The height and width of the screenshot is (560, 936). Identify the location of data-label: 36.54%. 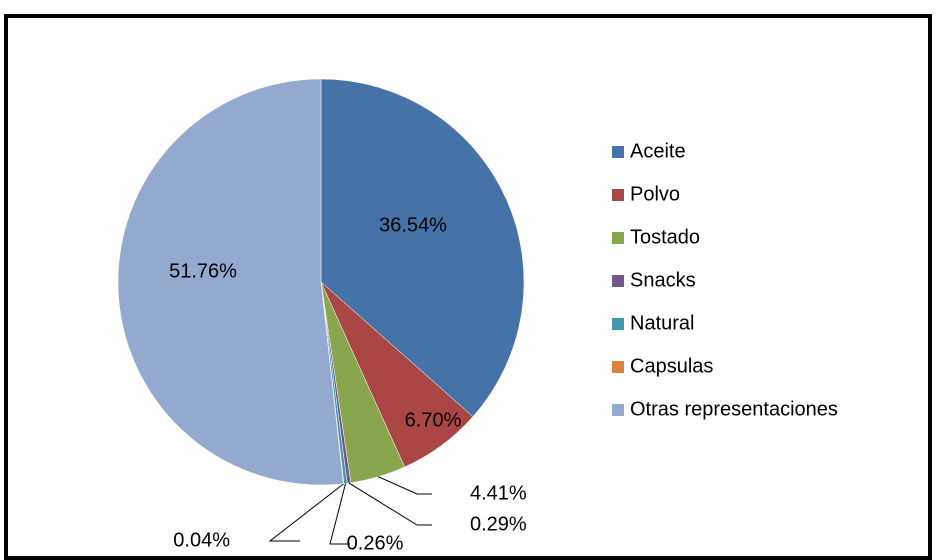
(413, 225).